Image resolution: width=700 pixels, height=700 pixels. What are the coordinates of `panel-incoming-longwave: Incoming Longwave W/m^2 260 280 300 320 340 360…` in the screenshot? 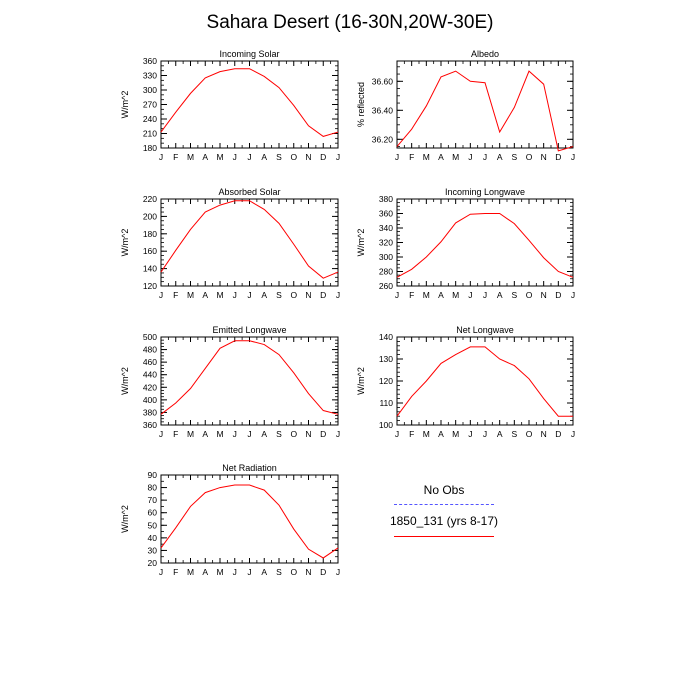 It's located at (465, 243).